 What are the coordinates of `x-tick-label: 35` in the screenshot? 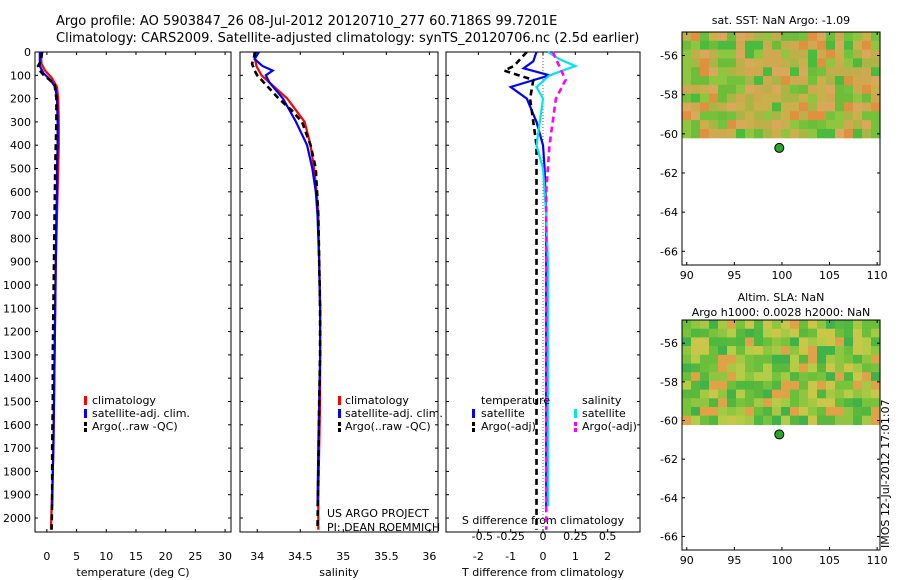 It's located at (343, 556).